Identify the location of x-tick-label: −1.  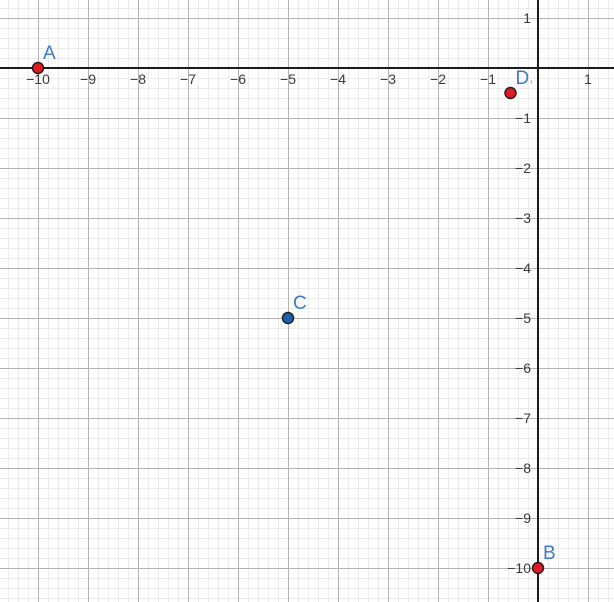
(488, 79).